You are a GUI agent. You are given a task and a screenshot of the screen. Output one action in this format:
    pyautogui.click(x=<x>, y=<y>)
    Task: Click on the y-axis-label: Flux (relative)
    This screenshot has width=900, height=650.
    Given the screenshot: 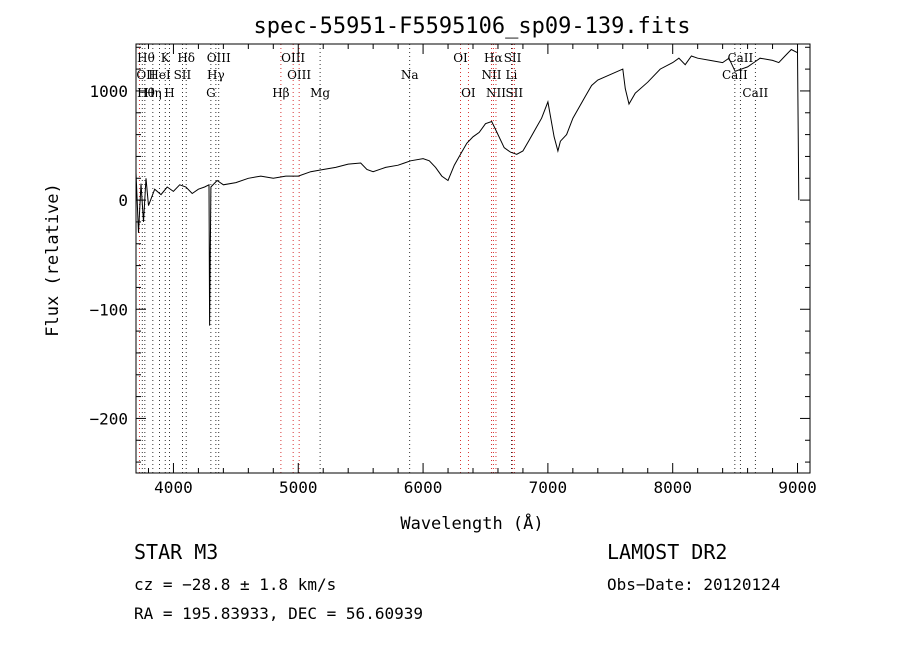 What is the action you would take?
    pyautogui.click(x=53, y=260)
    